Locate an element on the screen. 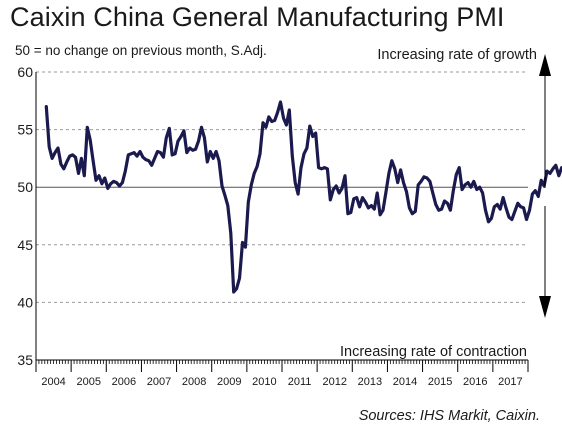 Image resolution: width=562 pixels, height=439 pixels. y-tick-label-35: 35 is located at coordinates (25, 360).